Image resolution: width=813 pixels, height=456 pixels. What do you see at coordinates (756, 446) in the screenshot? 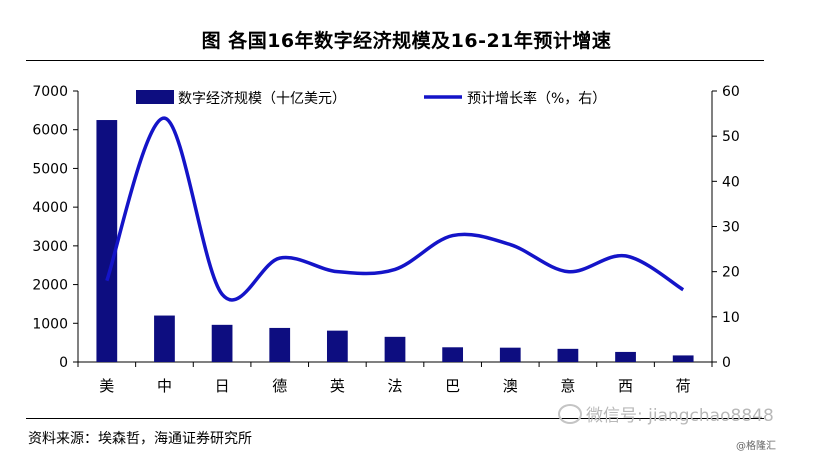
I see `credit-text: @格隆汇` at bounding box center [756, 446].